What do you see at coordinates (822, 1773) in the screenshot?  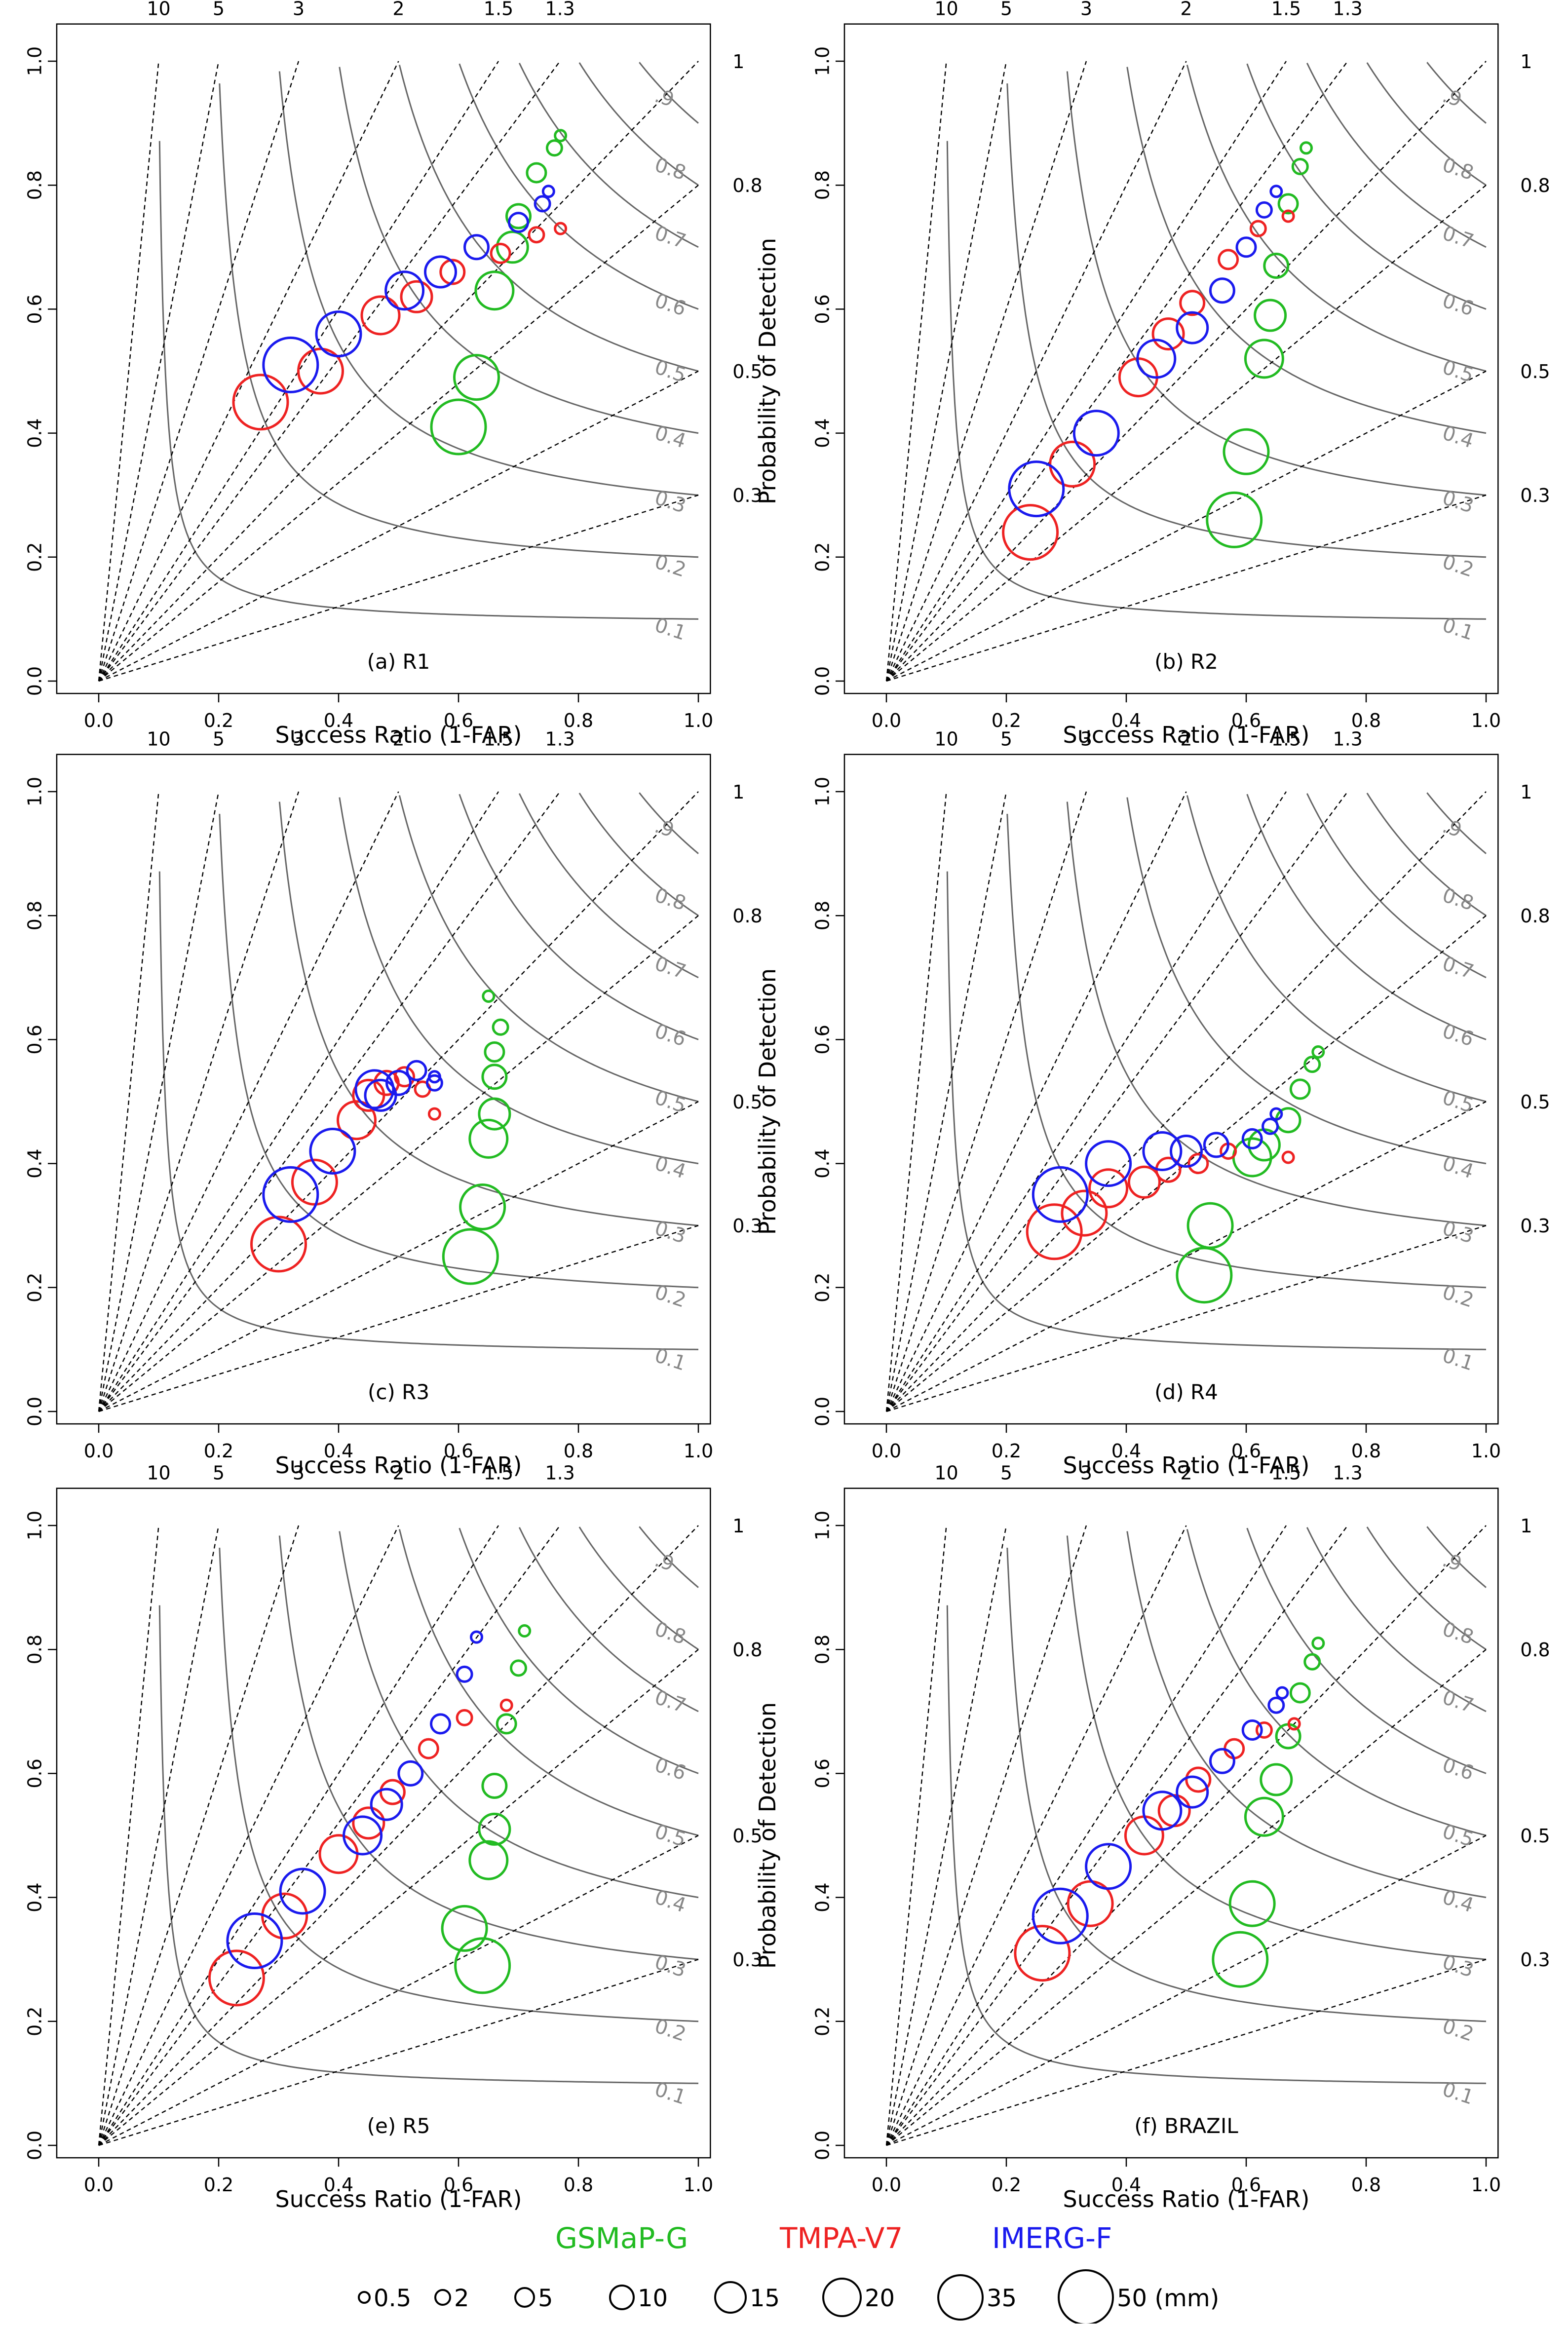 I see `y-tick-label: 0.6` at bounding box center [822, 1773].